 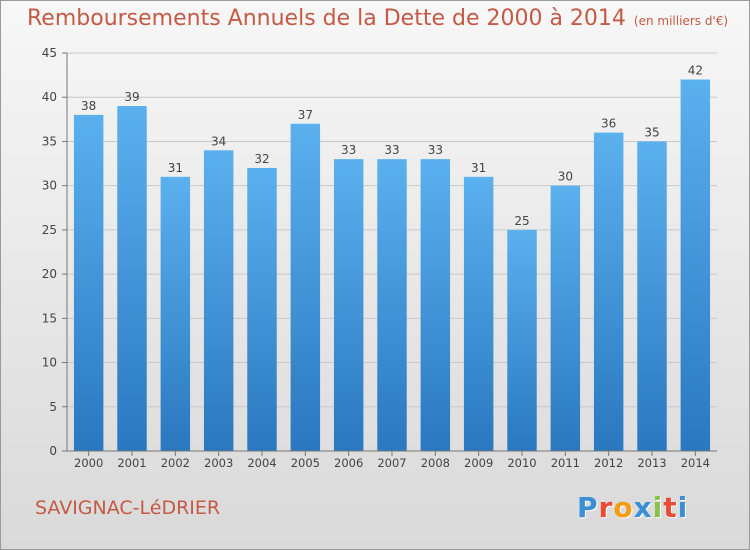 I want to click on x-tick-label: 2000, so click(x=88, y=463).